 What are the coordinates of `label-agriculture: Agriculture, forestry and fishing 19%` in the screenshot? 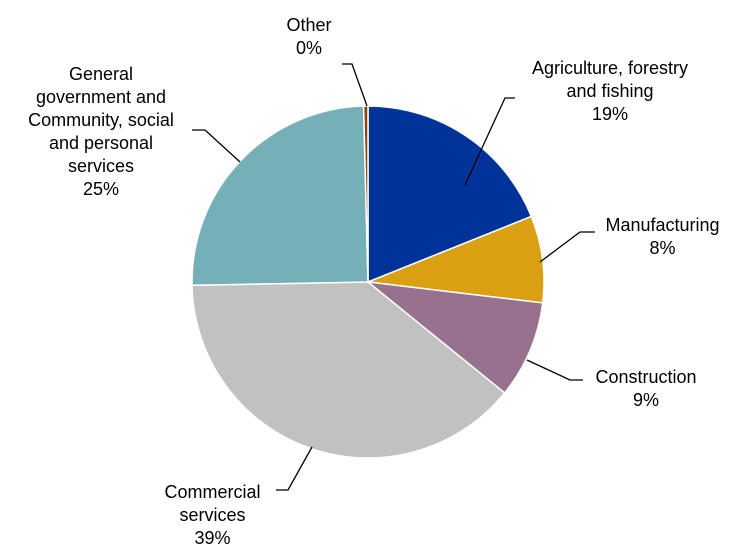 It's located at (610, 91).